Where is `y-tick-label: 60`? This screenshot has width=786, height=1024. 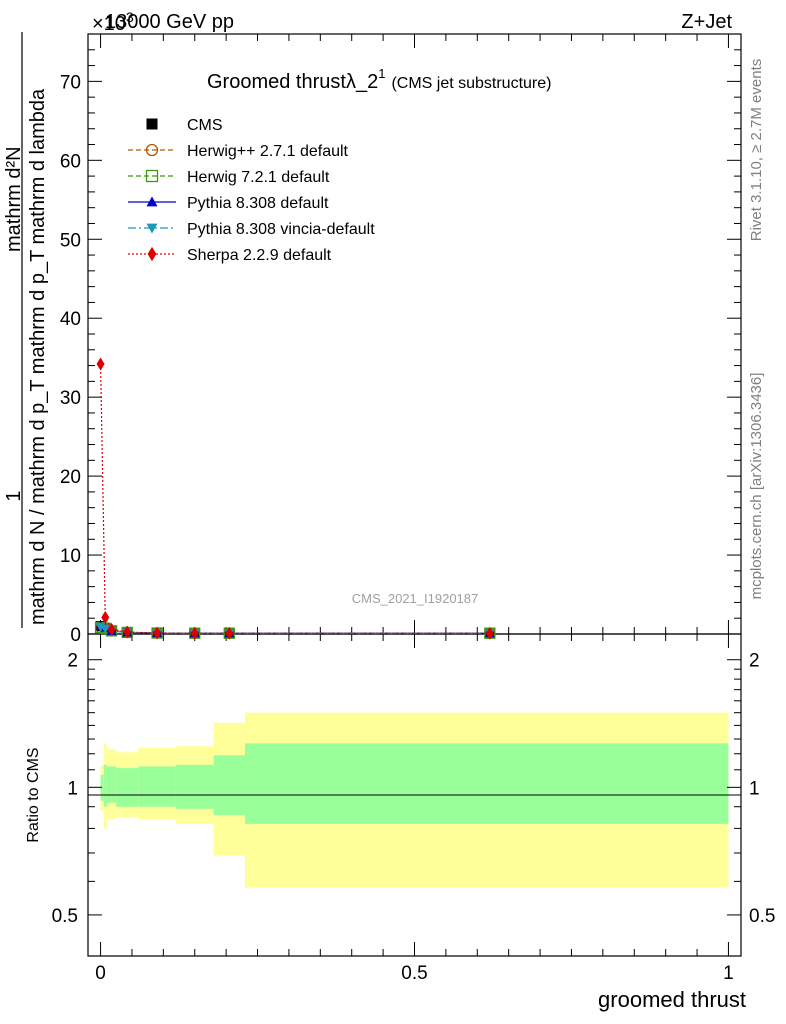 y-tick-label: 60 is located at coordinates (70, 161).